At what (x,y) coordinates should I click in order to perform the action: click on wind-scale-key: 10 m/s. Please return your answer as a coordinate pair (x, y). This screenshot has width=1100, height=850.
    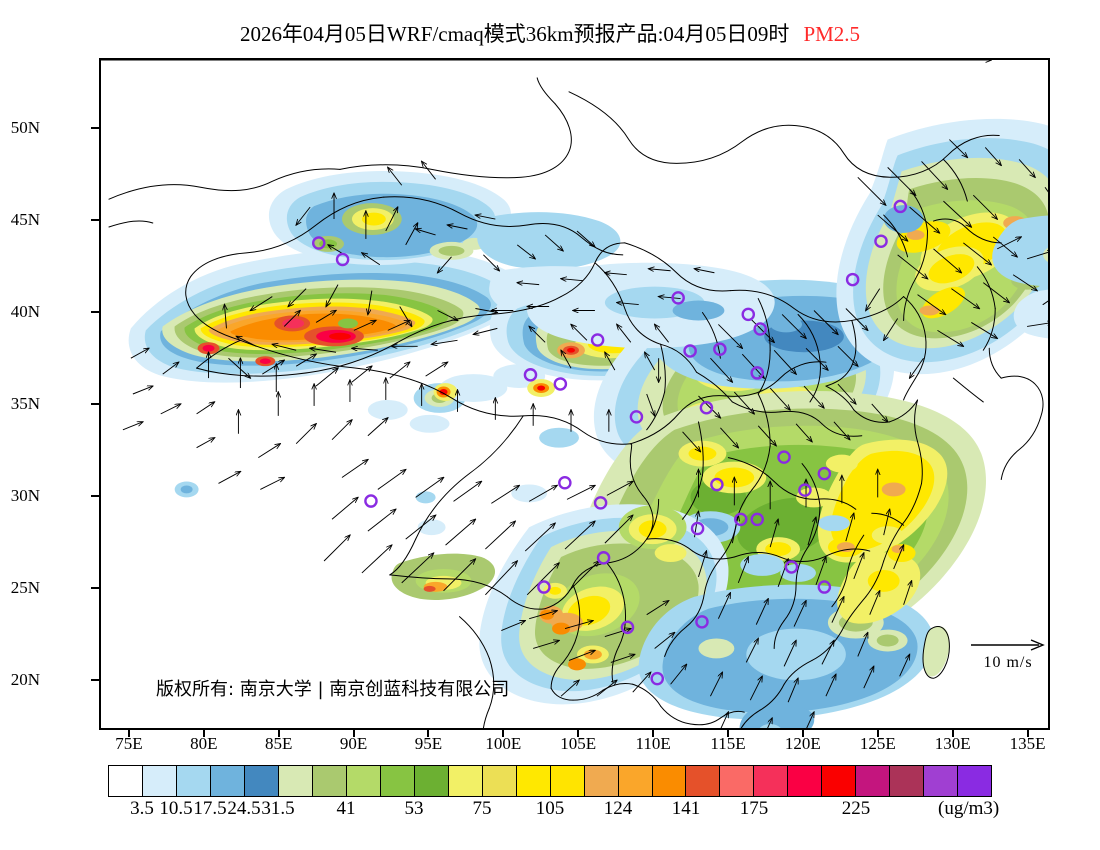
    Looking at the image, I should click on (1005, 655).